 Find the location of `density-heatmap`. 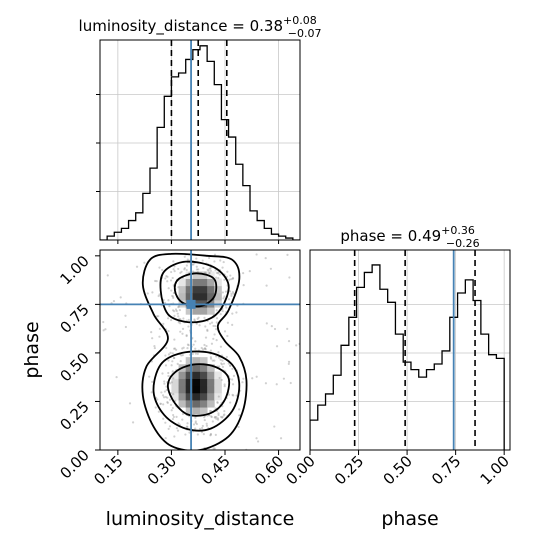

density-heatmap is located at coordinates (196, 343).